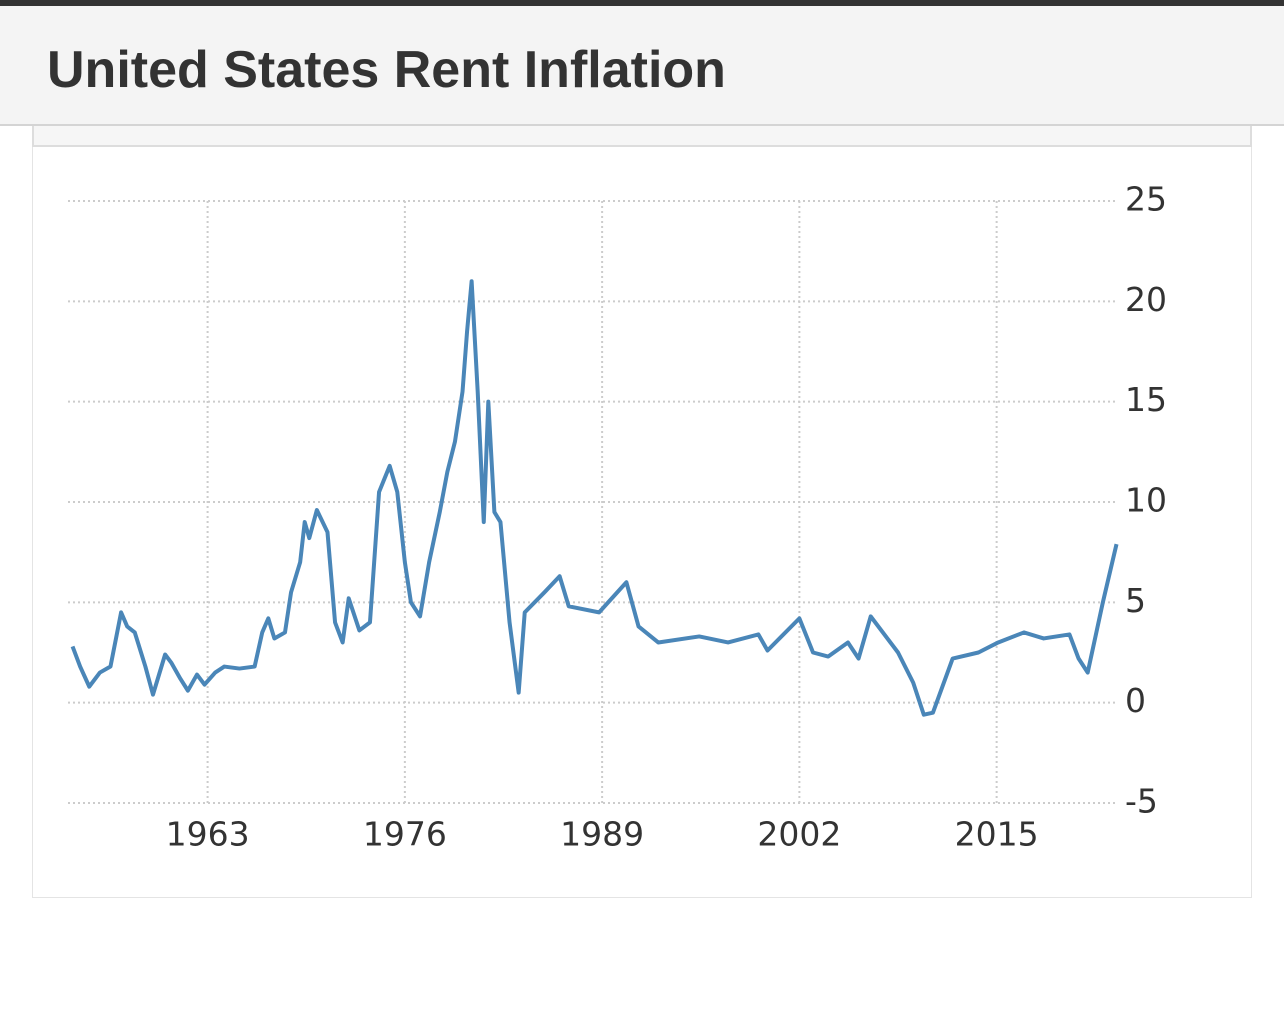 The width and height of the screenshot is (1284, 1021). I want to click on header: United States Rent Inflation, so click(642, 66).